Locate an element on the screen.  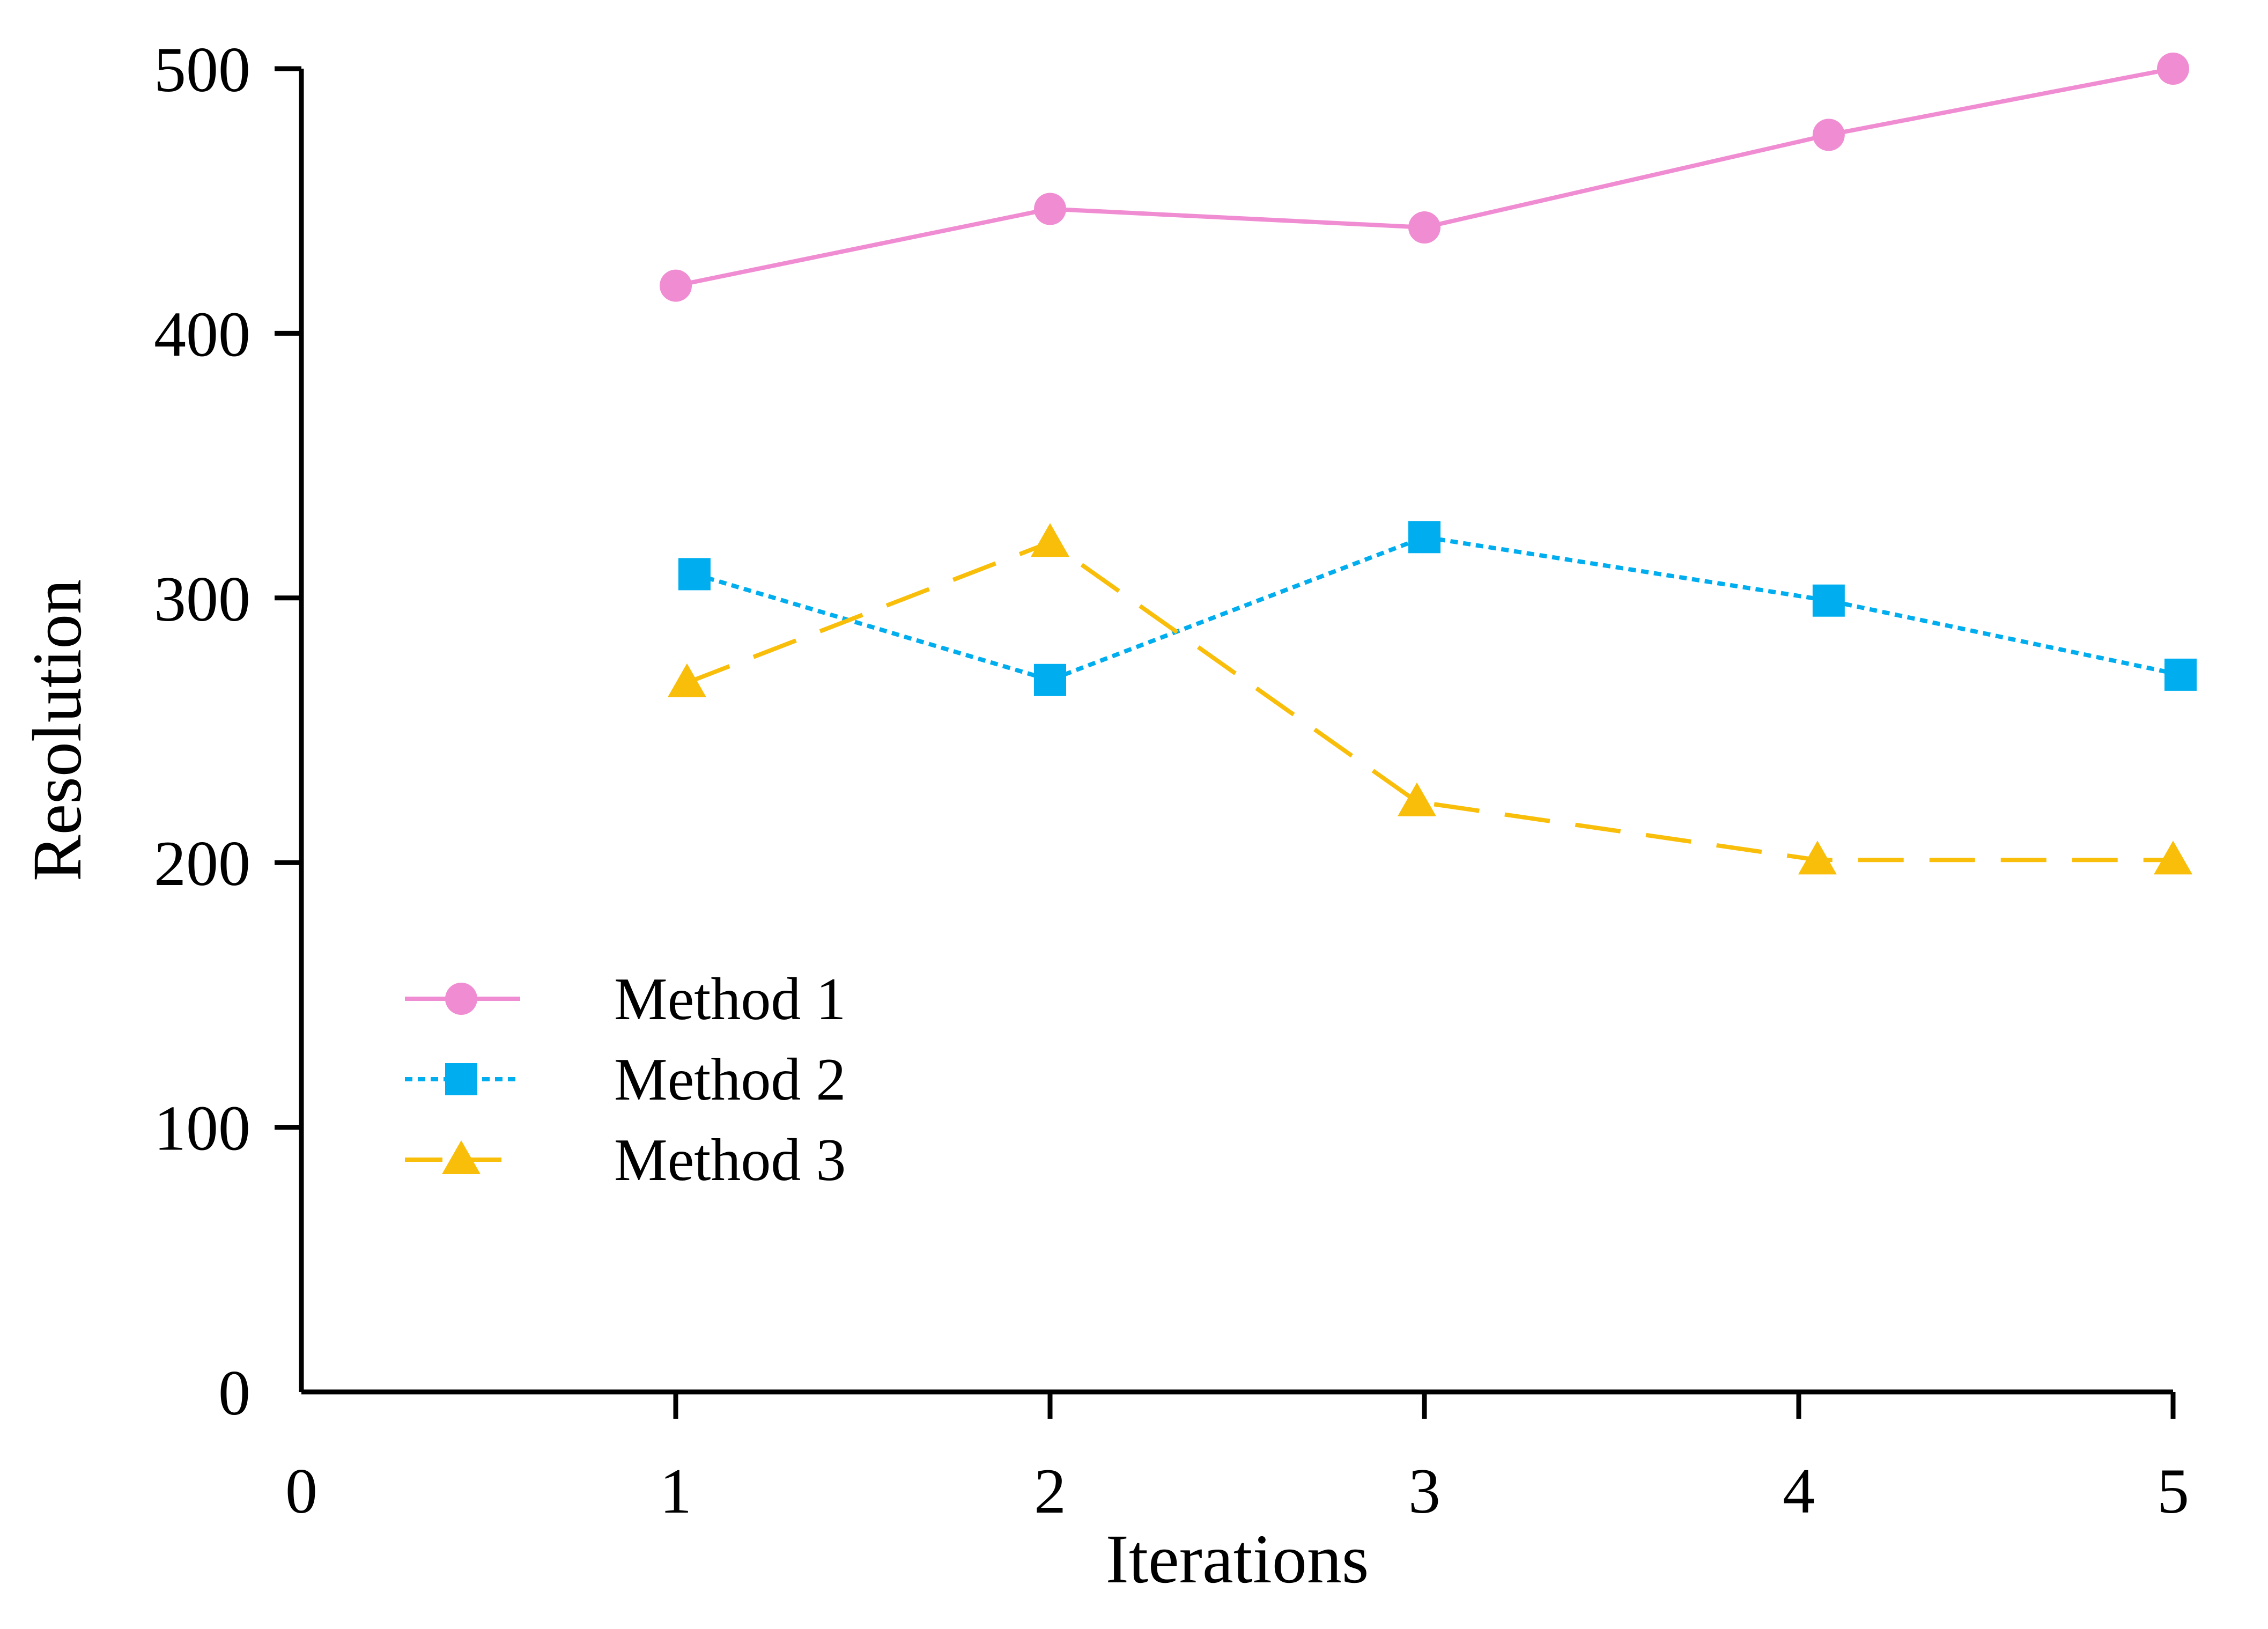
series-3-line is located at coordinates (1429, 701).